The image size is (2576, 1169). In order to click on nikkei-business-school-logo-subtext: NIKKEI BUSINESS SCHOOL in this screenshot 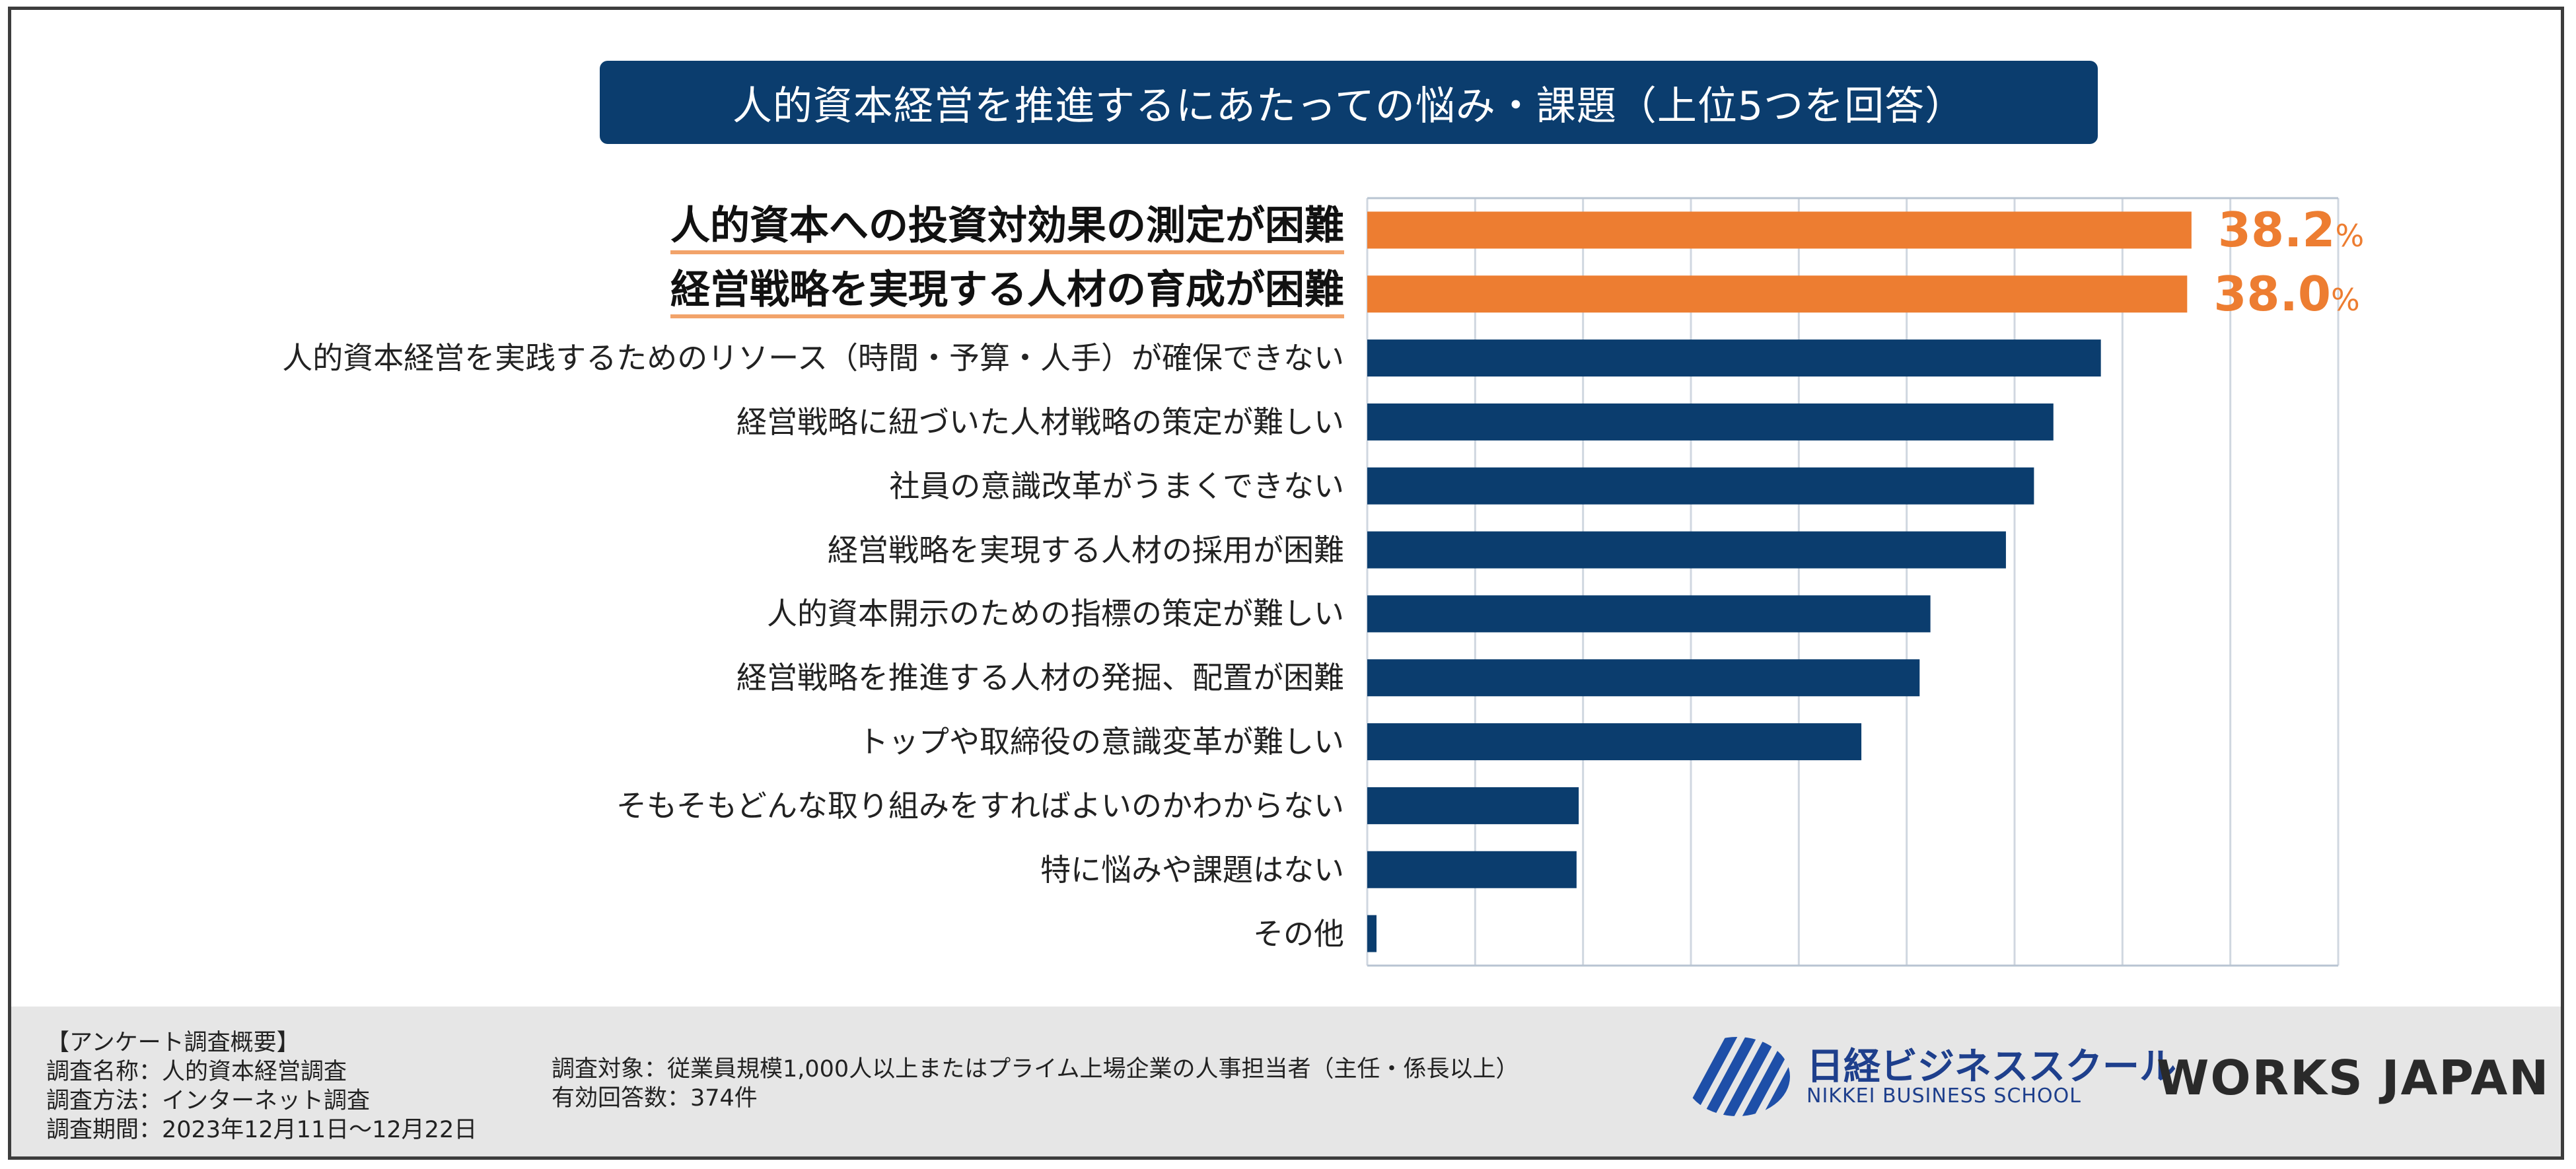, I will do `click(1944, 1096)`.